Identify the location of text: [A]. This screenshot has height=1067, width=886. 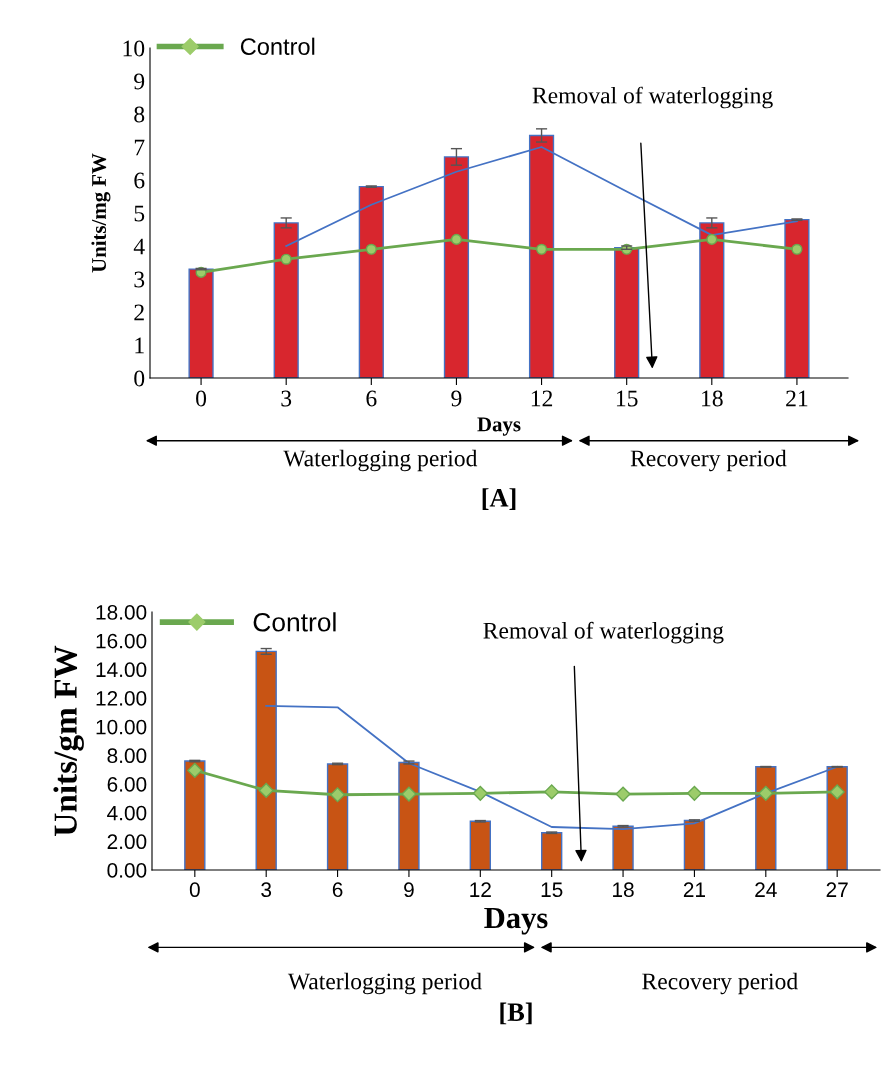
(499, 499).